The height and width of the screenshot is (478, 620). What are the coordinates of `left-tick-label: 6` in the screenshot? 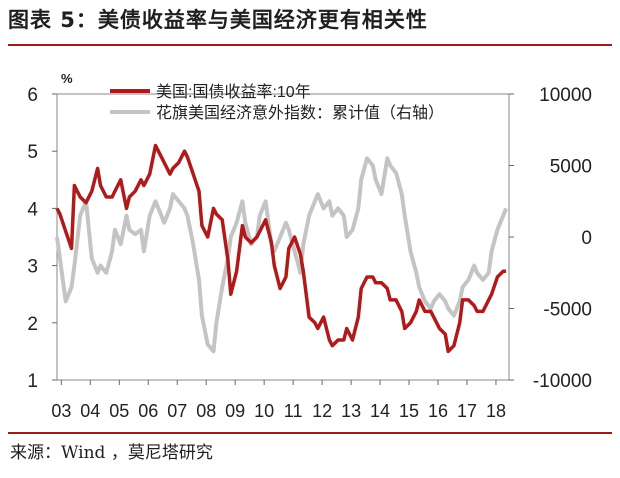 It's located at (32, 95).